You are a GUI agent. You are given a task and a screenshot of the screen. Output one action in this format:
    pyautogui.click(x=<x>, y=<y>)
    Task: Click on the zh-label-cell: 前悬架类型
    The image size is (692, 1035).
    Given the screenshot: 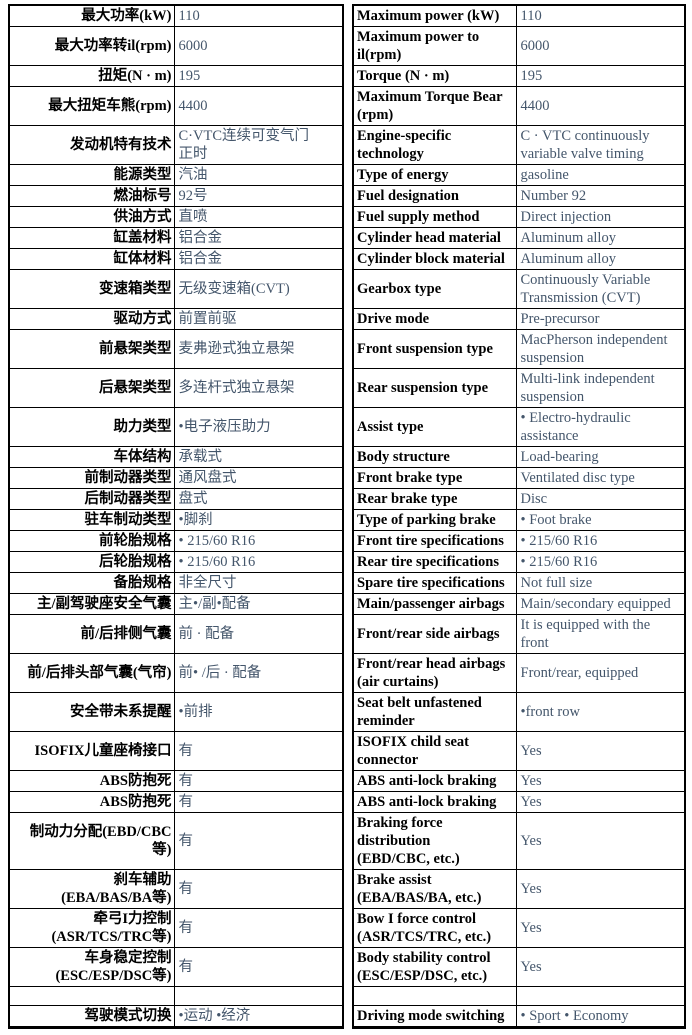 What is the action you would take?
    pyautogui.click(x=91, y=349)
    